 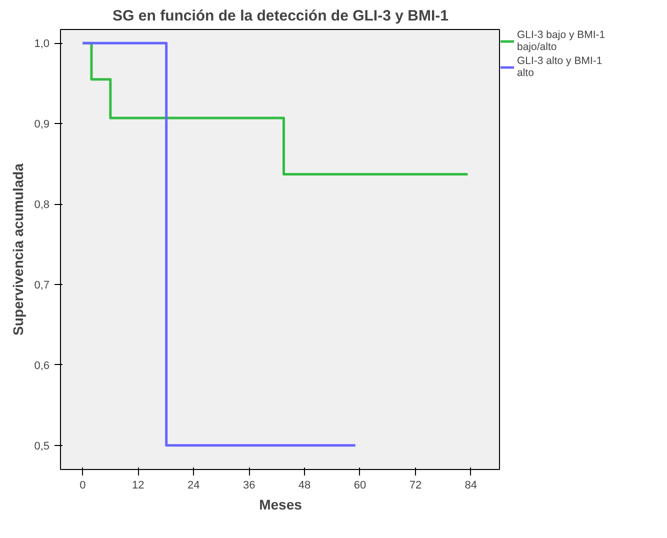 What do you see at coordinates (138, 486) in the screenshot?
I see `x-tick-label: 12` at bounding box center [138, 486].